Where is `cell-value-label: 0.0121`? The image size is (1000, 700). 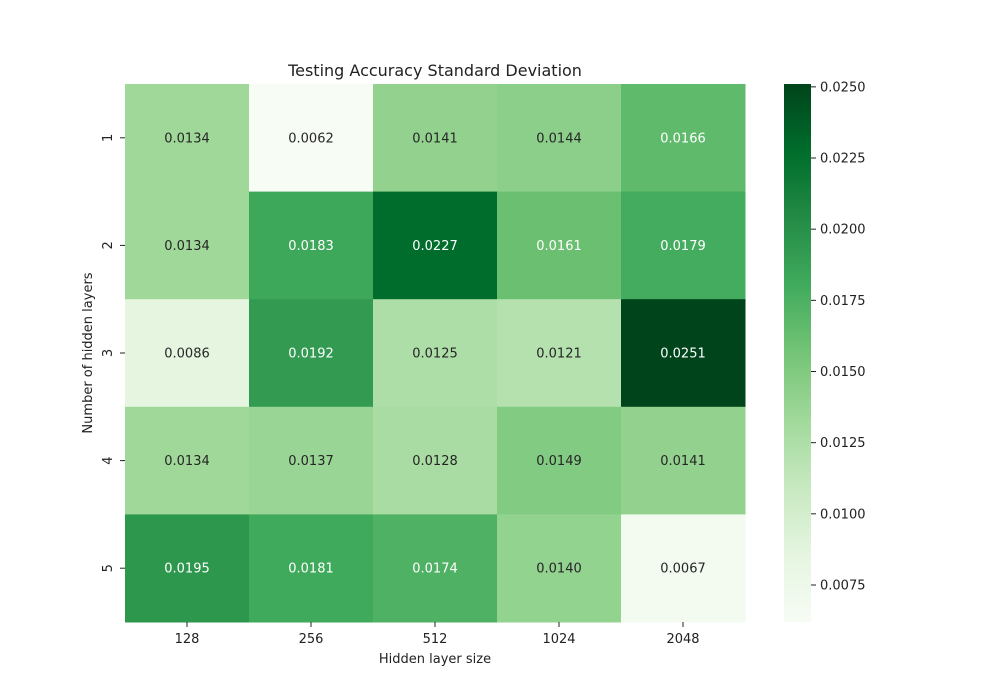 cell-value-label: 0.0121 is located at coordinates (559, 354).